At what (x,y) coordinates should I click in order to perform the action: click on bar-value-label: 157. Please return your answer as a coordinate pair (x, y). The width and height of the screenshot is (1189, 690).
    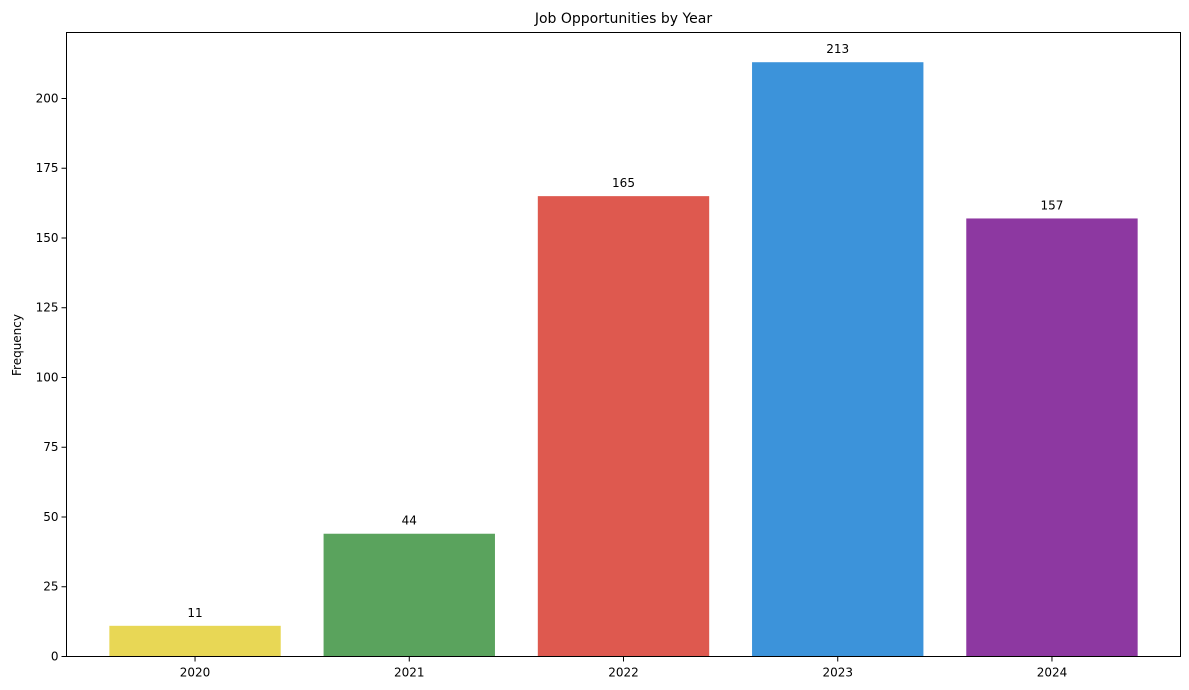
    Looking at the image, I should click on (1052, 205).